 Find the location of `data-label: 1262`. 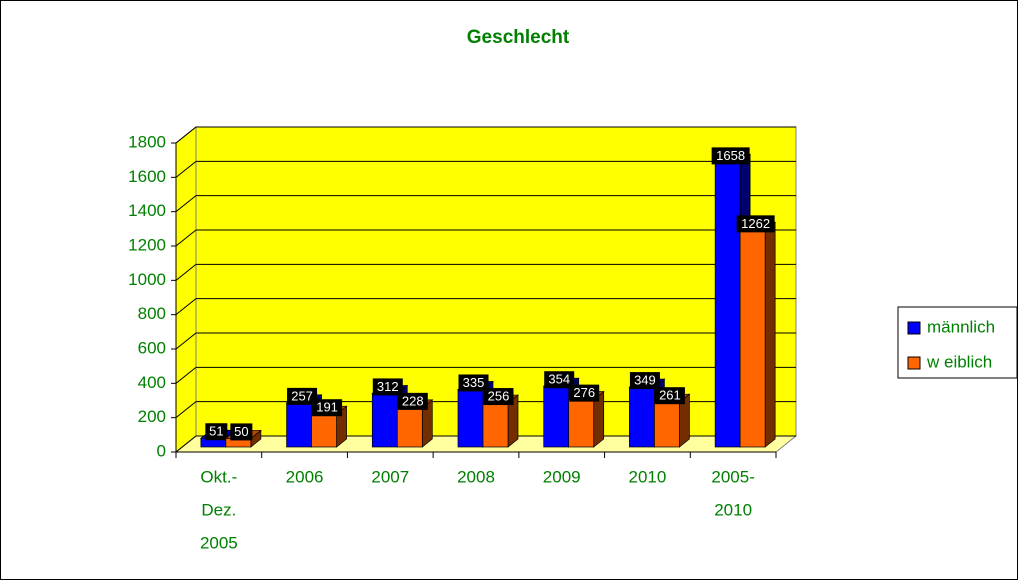

data-label: 1262 is located at coordinates (755, 223).